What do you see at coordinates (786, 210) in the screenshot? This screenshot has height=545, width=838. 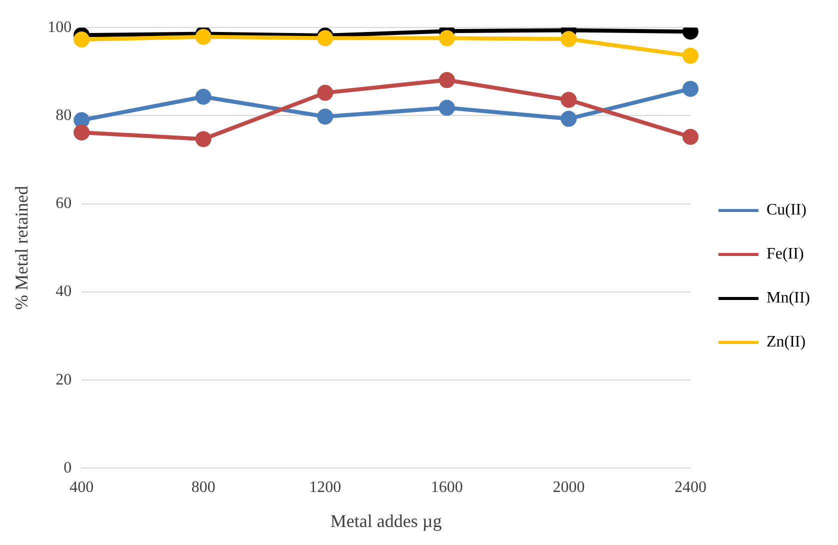 I see `legend-label: Cu(II)` at bounding box center [786, 210].